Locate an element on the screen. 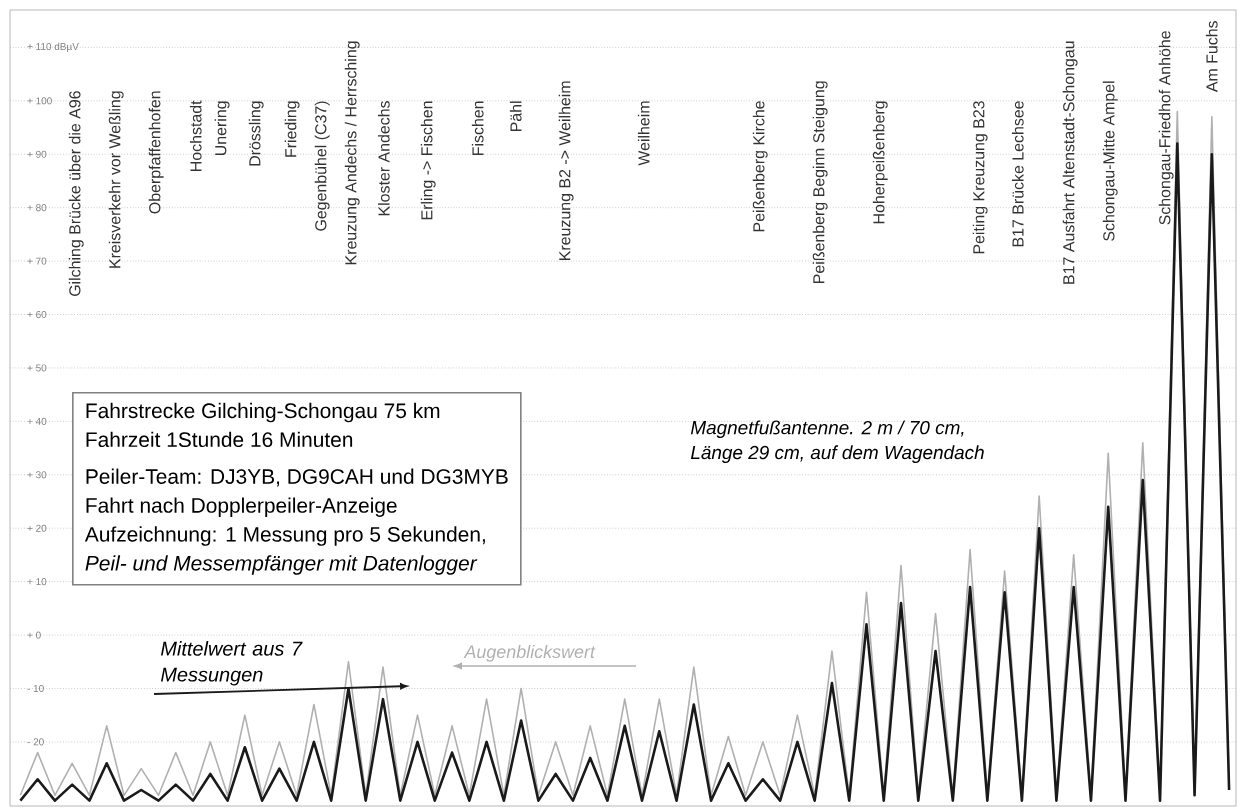 The image size is (1242, 810). annotation: Fahrzeit 1Stunde 16 Minuten is located at coordinates (219, 439).